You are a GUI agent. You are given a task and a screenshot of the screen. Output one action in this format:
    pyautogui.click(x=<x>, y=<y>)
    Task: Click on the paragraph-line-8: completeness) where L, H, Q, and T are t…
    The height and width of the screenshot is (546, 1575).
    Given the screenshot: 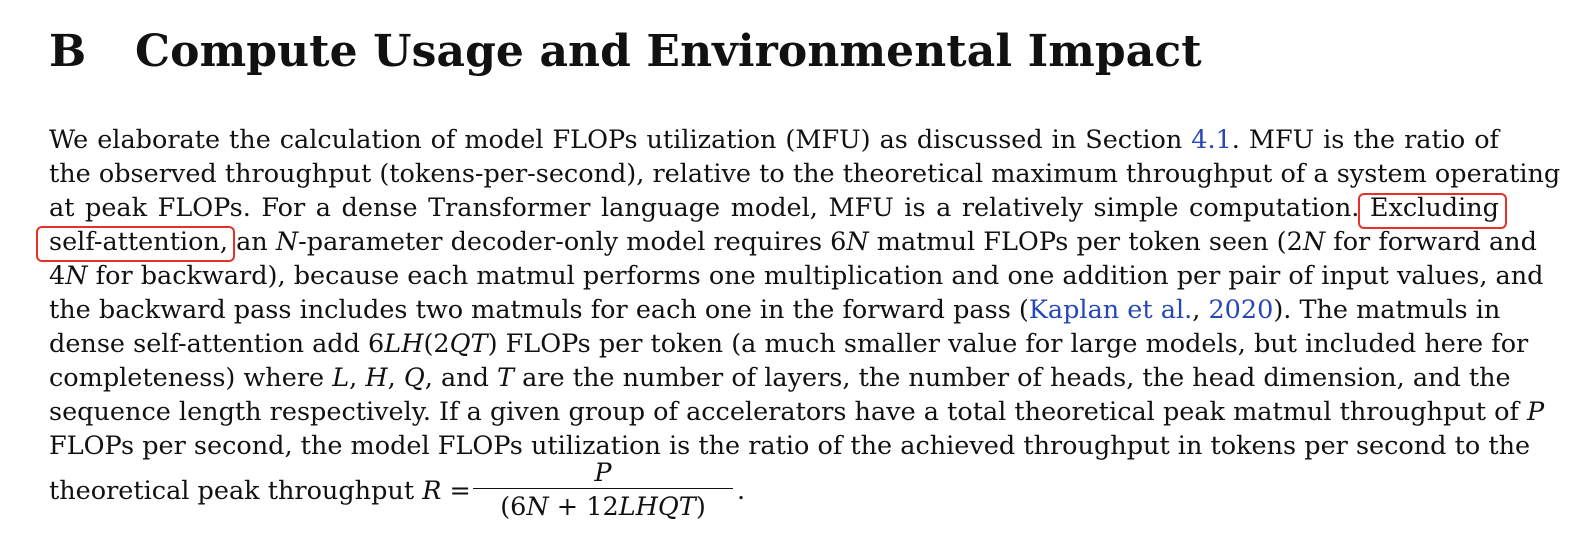 What is the action you would take?
    pyautogui.click(x=780, y=378)
    